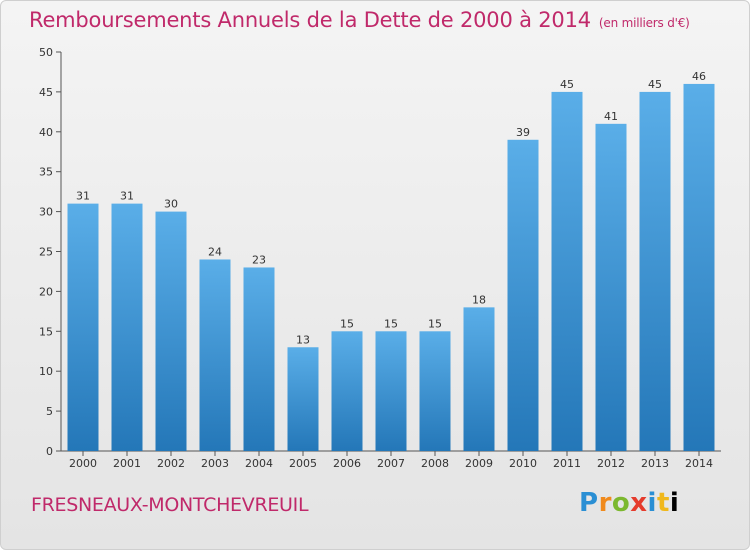 The height and width of the screenshot is (550, 750). I want to click on x-tick-label: 2010, so click(523, 463).